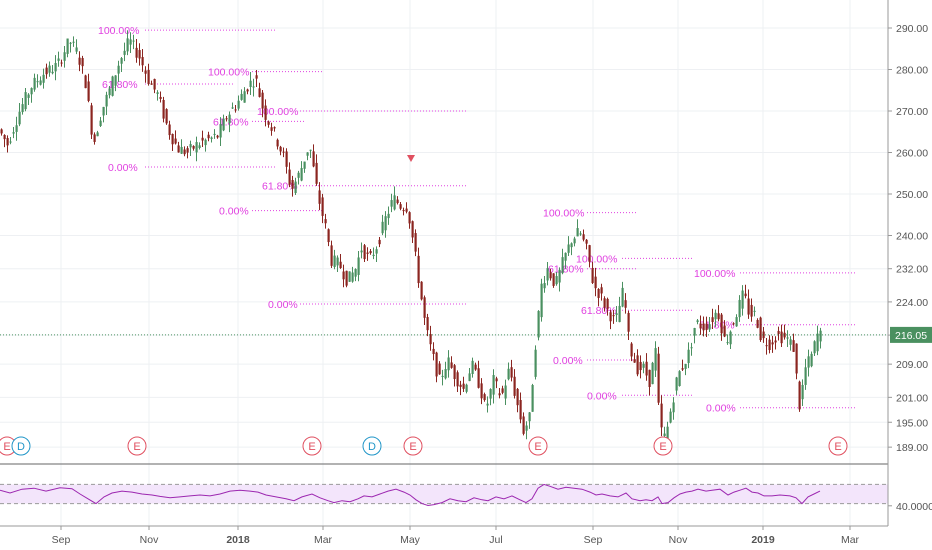 The width and height of the screenshot is (932, 550). Describe the element at coordinates (444, 495) in the screenshot. I see `rsi-indicator` at that location.